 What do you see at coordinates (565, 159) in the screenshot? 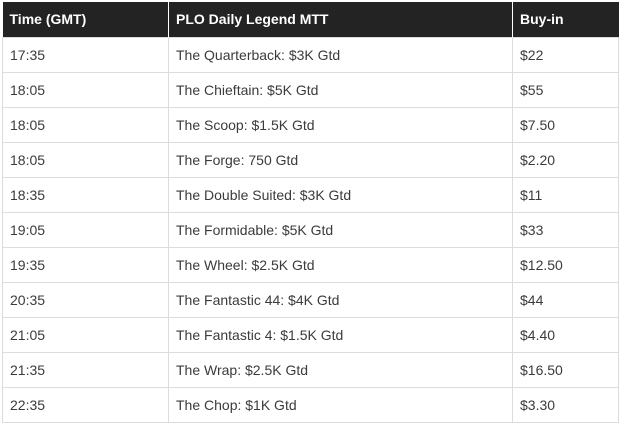
I see `cell-buy-in: $2.20` at bounding box center [565, 159].